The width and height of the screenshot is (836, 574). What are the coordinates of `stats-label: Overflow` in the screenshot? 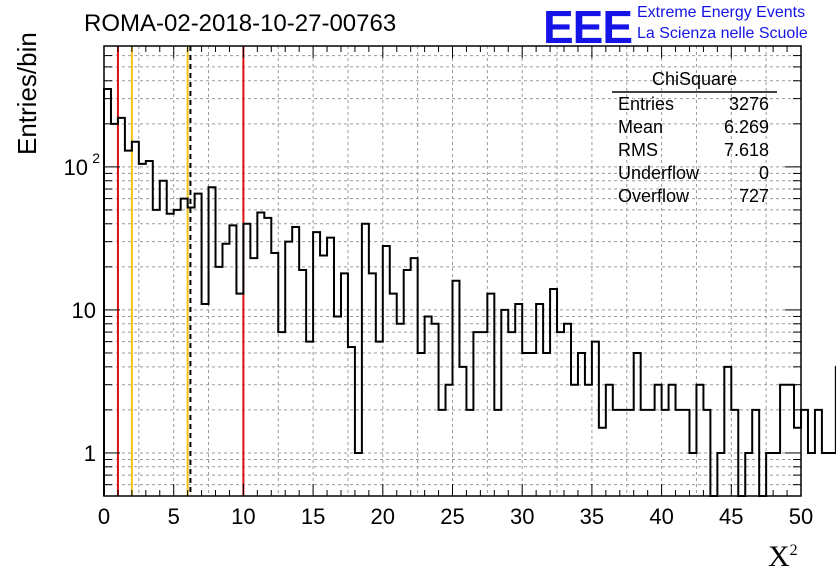 It's located at (654, 196).